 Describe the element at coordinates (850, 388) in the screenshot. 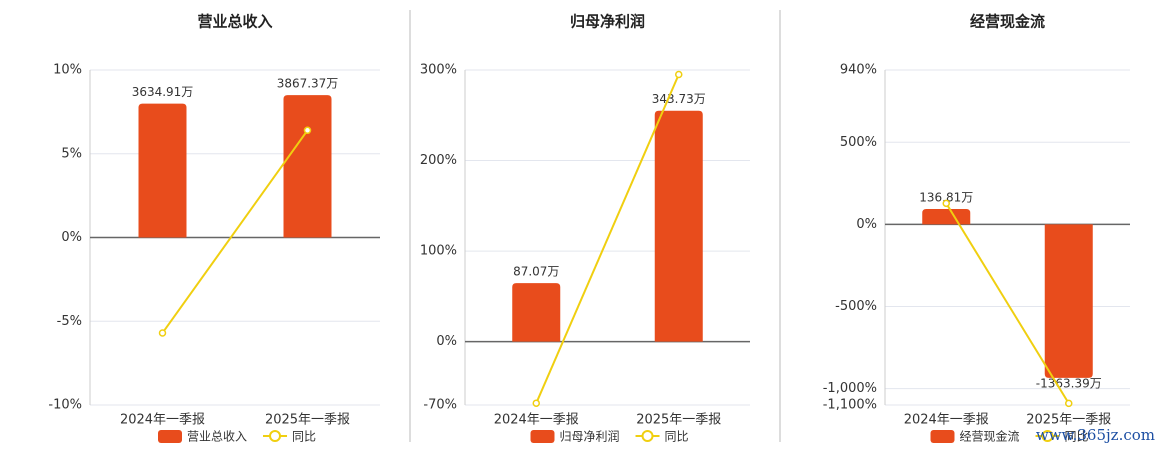

I see `y-tick-label: -1,000%` at that location.